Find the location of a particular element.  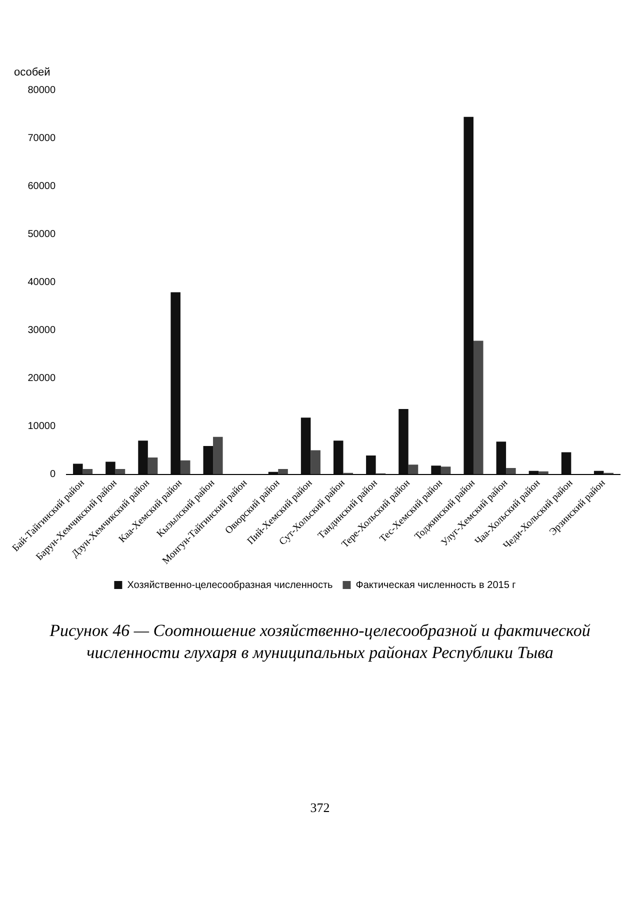

legend-label: Хозяйственно-целесообразная численность is located at coordinates (230, 585).